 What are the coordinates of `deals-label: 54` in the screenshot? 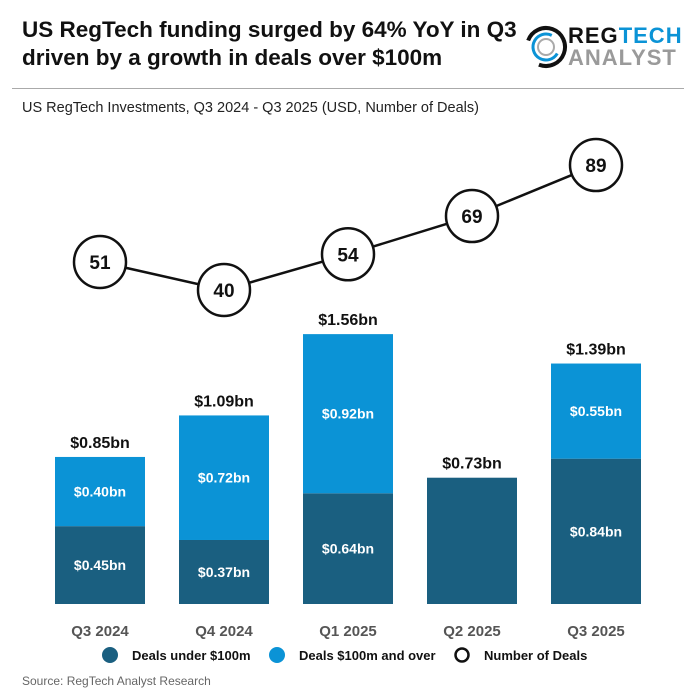 It's located at (348, 255).